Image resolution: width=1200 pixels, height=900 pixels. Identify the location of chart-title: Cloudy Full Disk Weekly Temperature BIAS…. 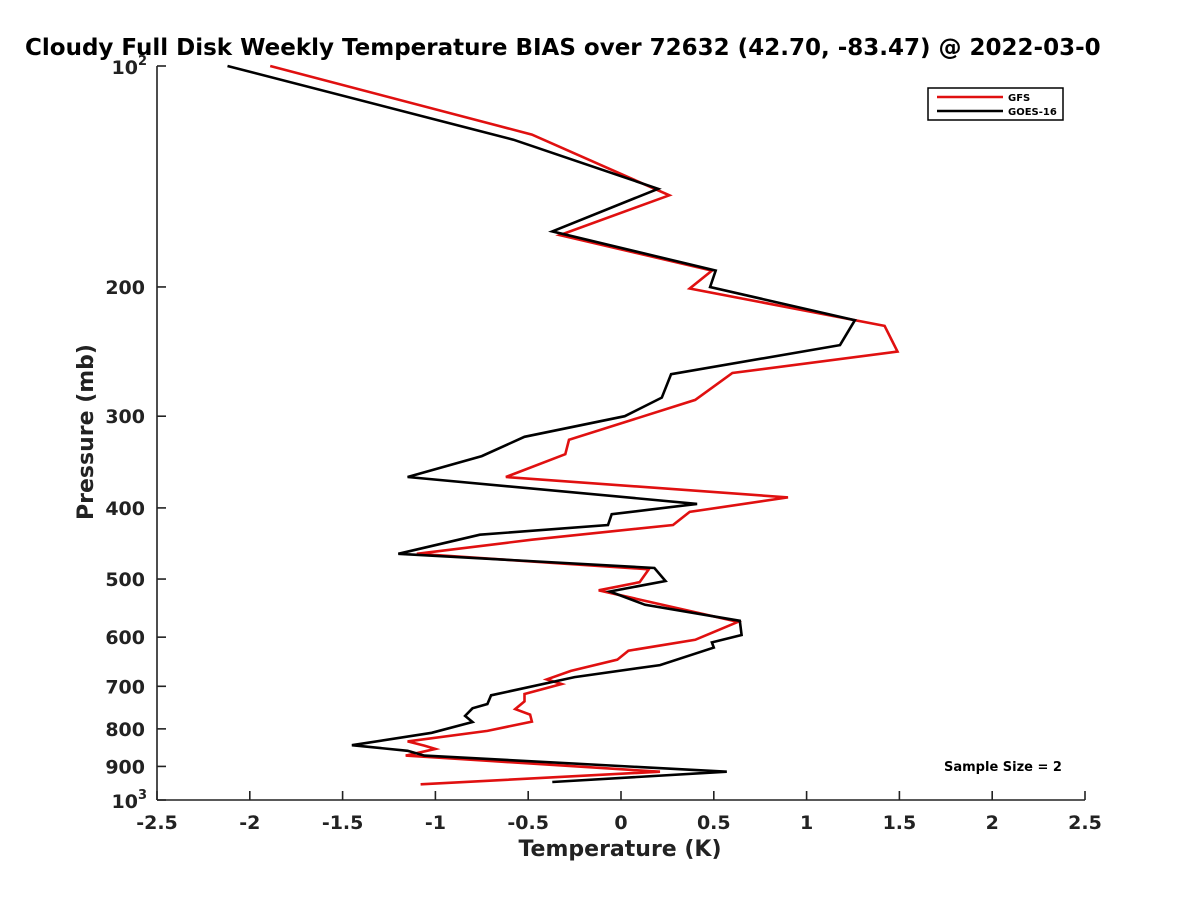
(563, 48).